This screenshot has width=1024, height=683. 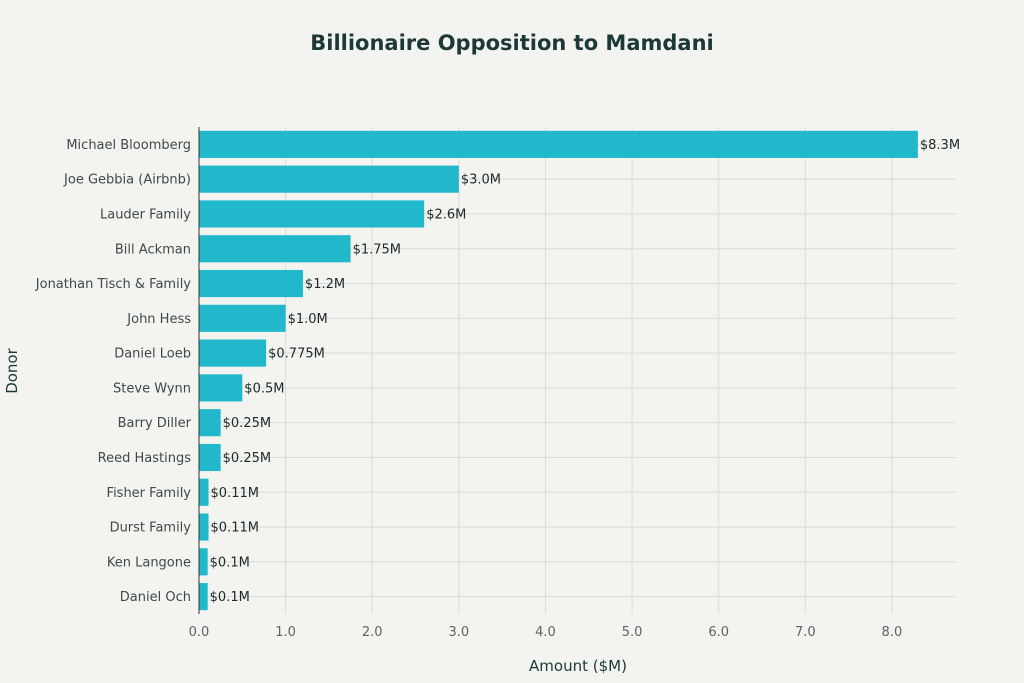 What do you see at coordinates (377, 249) in the screenshot?
I see `data-label: $1.75M` at bounding box center [377, 249].